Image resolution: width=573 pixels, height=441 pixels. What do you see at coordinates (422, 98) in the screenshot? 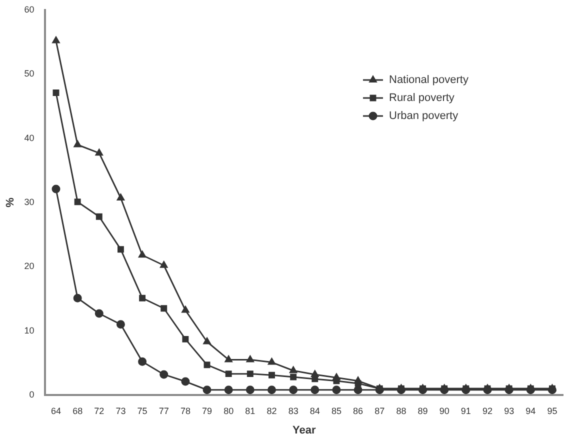
I see `legend-label: Rural poverty` at bounding box center [422, 98].